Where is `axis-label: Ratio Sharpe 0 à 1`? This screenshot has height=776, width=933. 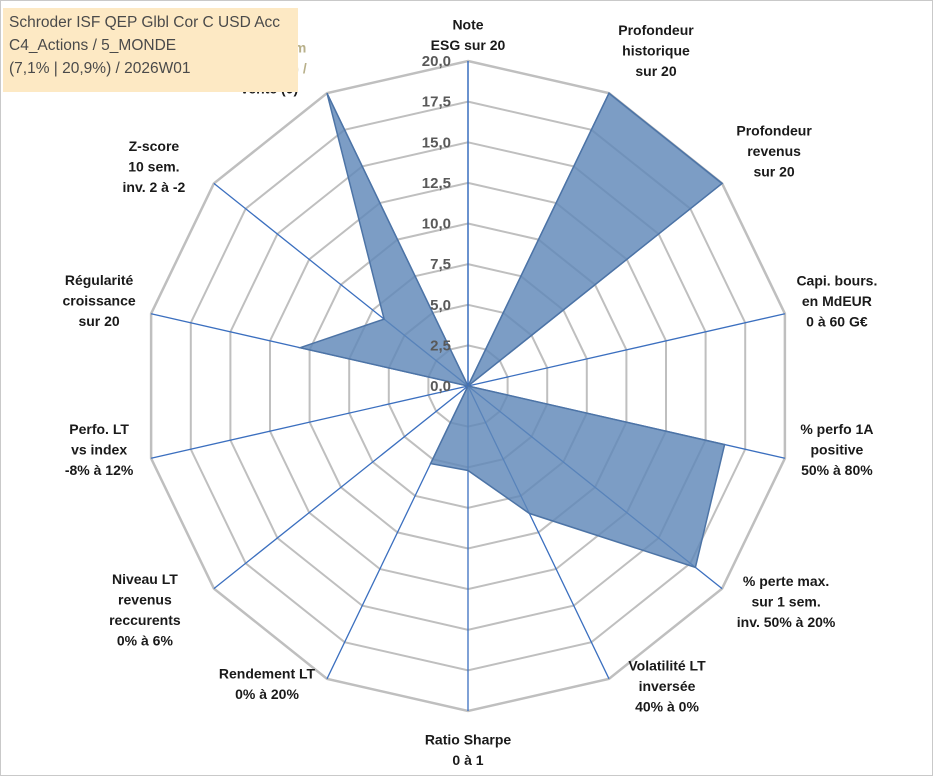
axis-label: Ratio Sharpe 0 à 1 is located at coordinates (468, 750).